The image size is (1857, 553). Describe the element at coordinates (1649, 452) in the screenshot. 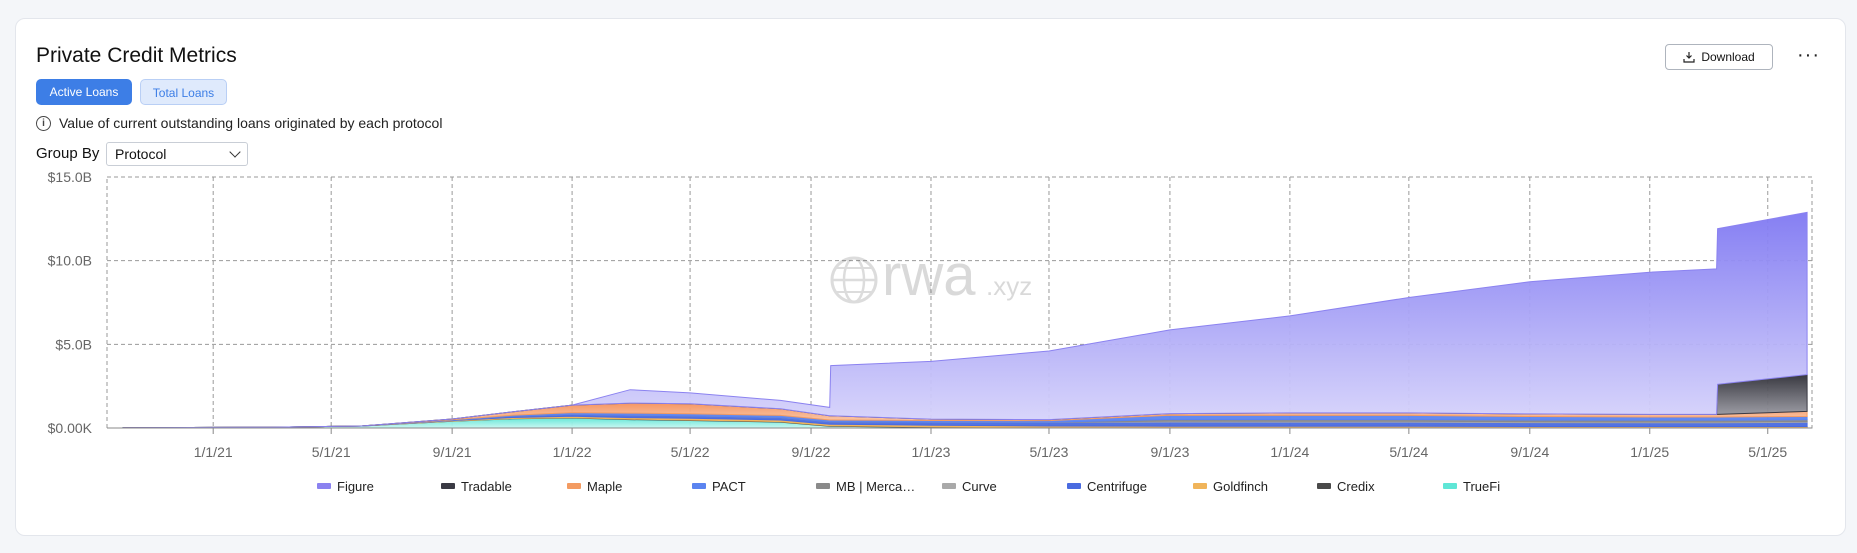

I see `x-tick-label: 1/1/25` at that location.